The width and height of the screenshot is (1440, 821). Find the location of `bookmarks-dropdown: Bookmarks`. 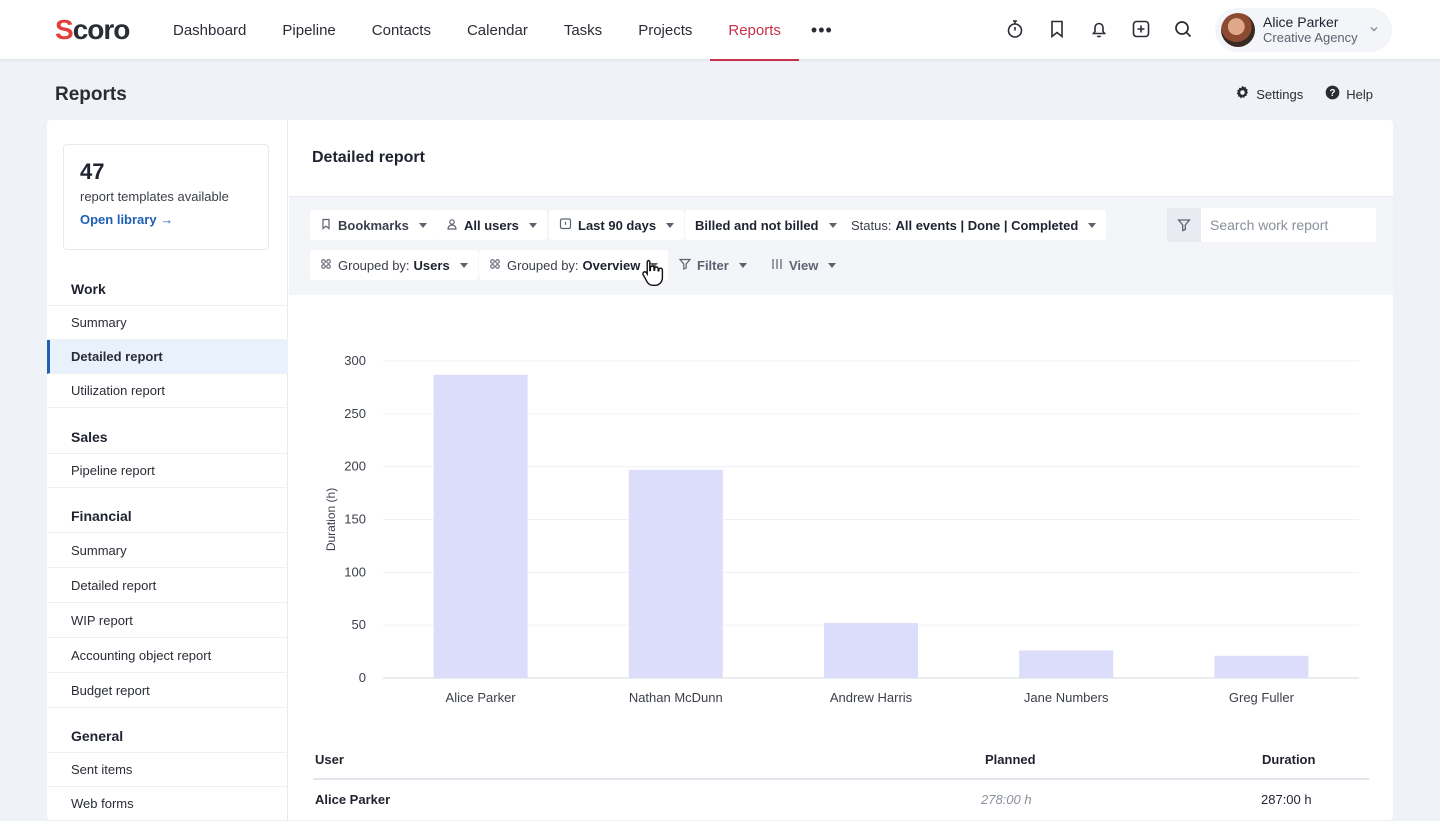

bookmarks-dropdown: Bookmarks is located at coordinates (373, 225).